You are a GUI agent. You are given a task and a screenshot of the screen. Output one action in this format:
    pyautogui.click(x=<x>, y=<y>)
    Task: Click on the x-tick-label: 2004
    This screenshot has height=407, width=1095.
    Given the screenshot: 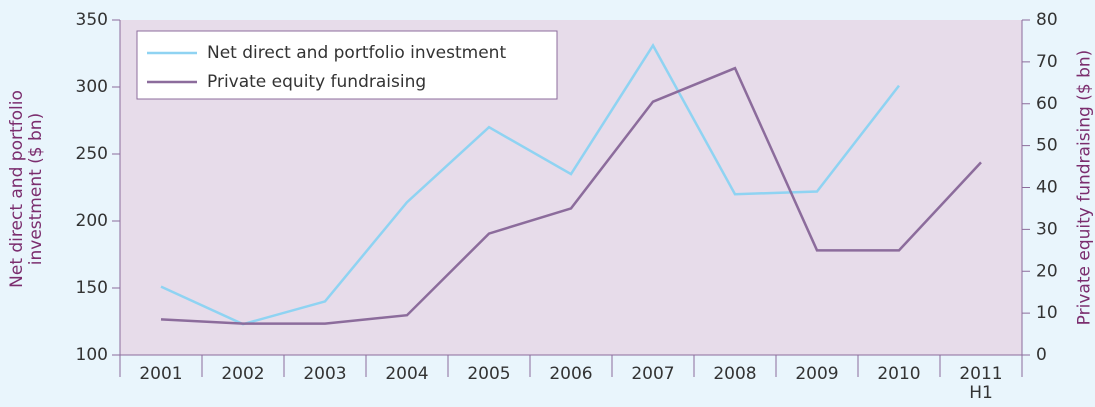 What is the action you would take?
    pyautogui.click(x=407, y=374)
    